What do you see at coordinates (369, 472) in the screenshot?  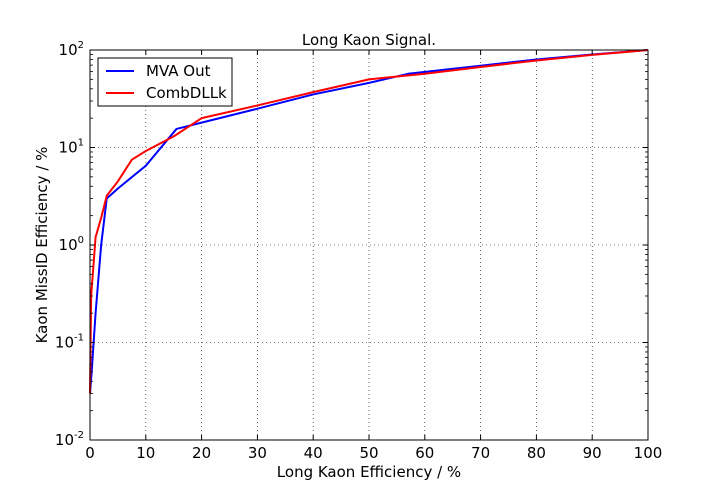 I see `x-axis-label: Long Kaon Efficiency / %` at bounding box center [369, 472].